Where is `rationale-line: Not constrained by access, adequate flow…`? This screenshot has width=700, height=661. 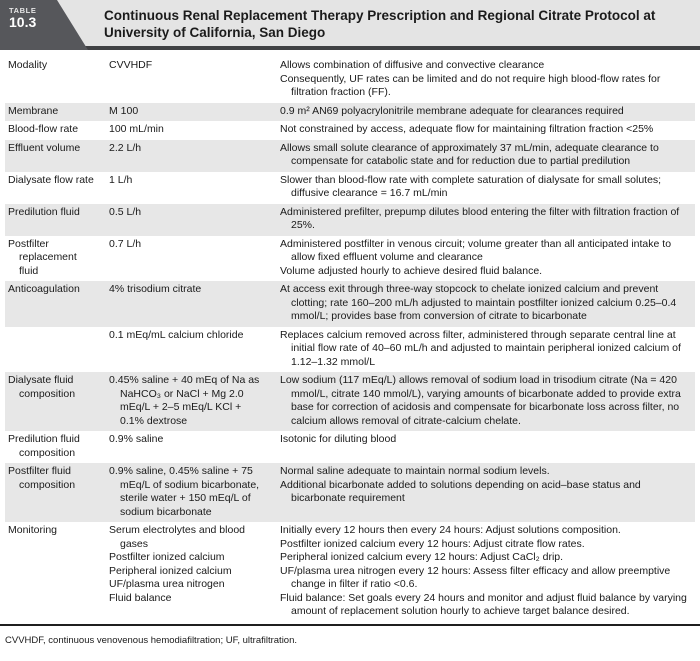
rationale-line: Not constrained by access, adequate flow… is located at coordinates (467, 129).